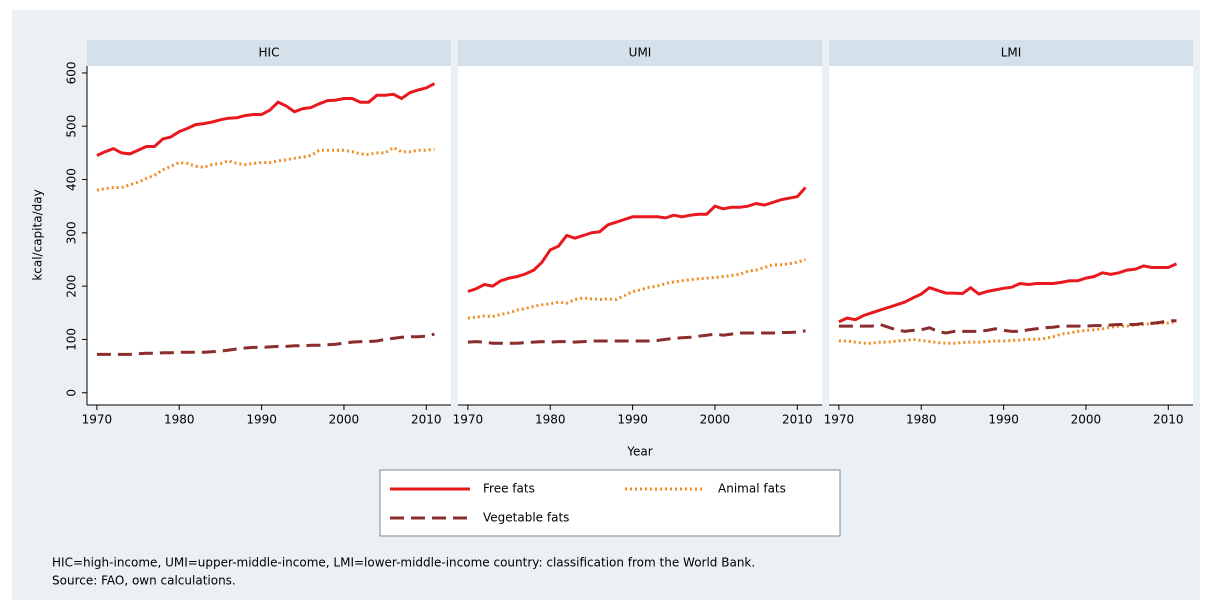 The height and width of the screenshot is (610, 1212). Describe the element at coordinates (72, 339) in the screenshot. I see `y-tick-label: 100` at that location.